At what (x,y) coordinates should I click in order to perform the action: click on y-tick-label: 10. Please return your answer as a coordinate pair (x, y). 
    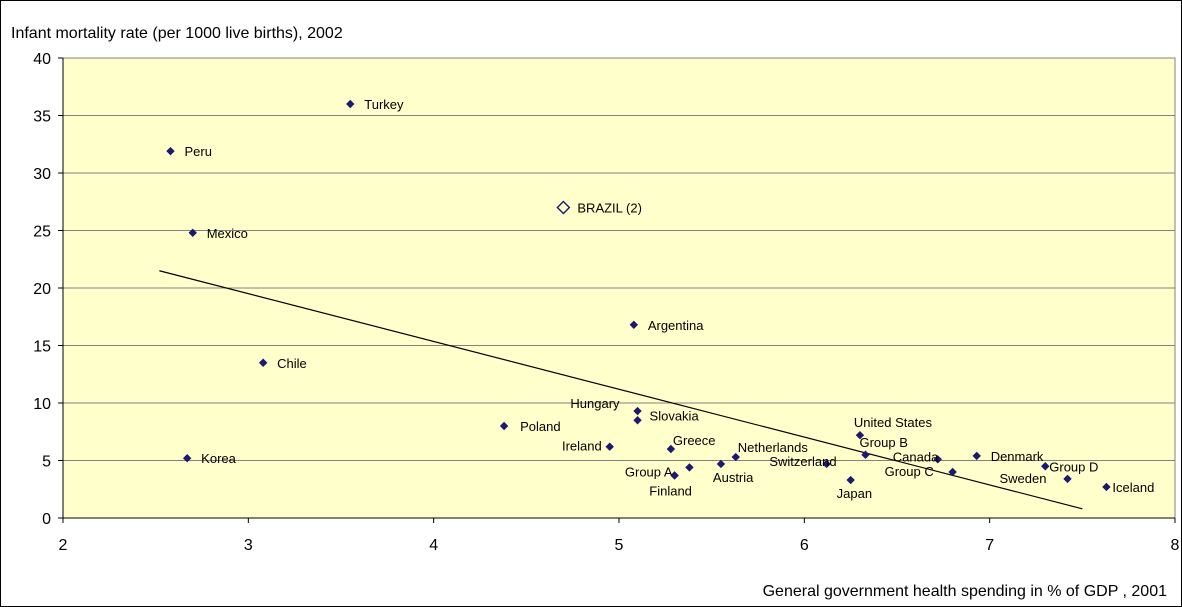
    Looking at the image, I should click on (42, 404).